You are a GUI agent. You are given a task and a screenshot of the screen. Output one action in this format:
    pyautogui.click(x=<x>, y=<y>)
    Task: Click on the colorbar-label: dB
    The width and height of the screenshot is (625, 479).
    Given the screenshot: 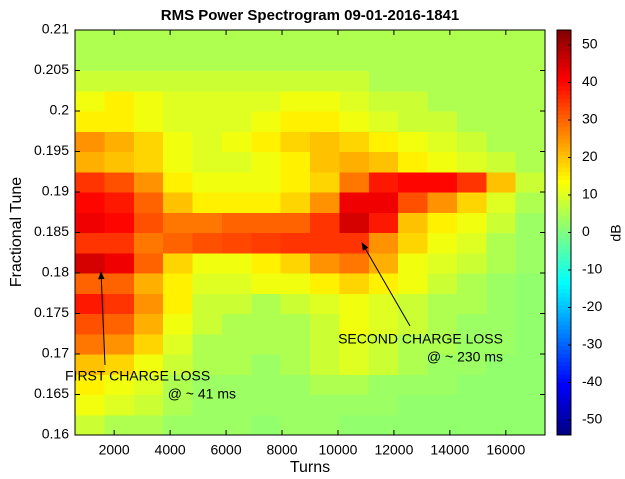 What is the action you would take?
    pyautogui.click(x=616, y=232)
    